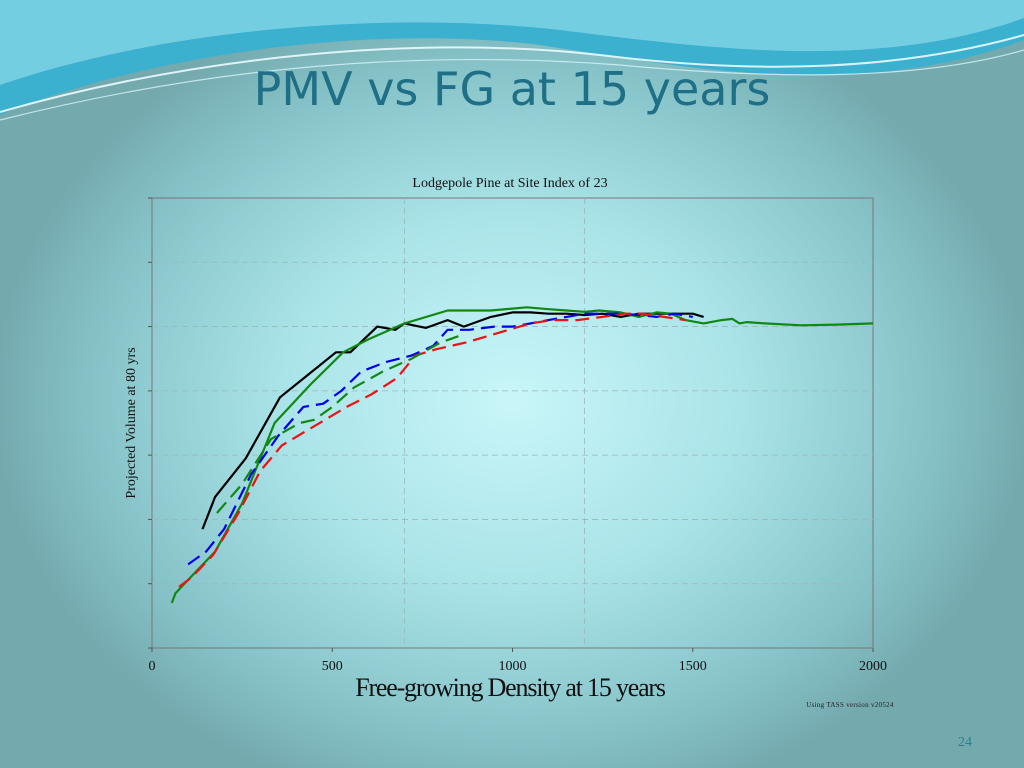 This screenshot has height=768, width=1024. I want to click on tass-version-note: Using TASS version v20524, so click(850, 705).